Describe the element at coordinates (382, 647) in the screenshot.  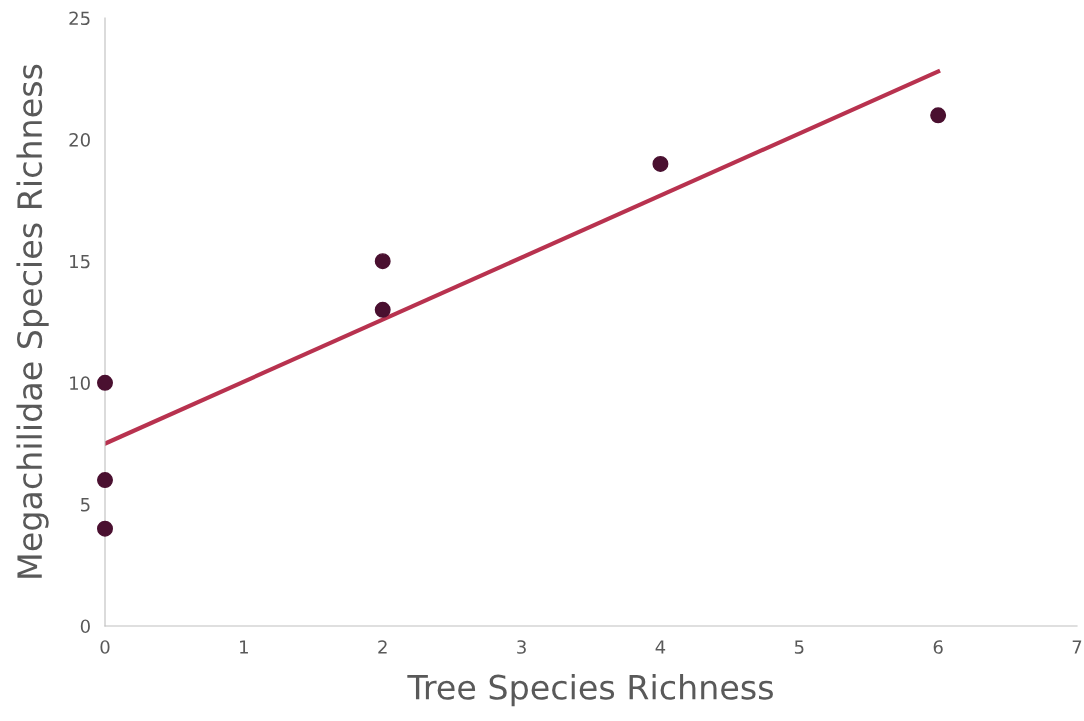
I see `x-tick-label: 2` at that location.